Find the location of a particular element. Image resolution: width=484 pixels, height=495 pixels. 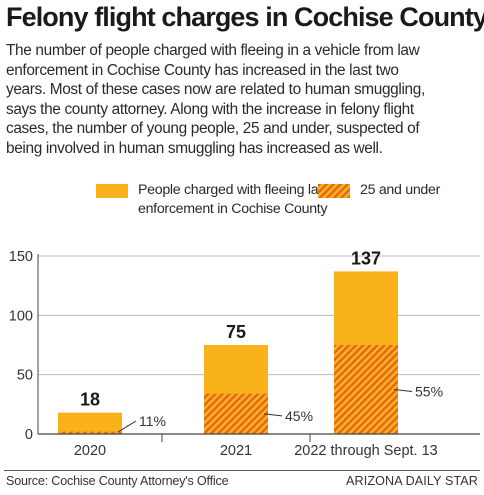

y-tick-label: 150 is located at coordinates (21, 257).